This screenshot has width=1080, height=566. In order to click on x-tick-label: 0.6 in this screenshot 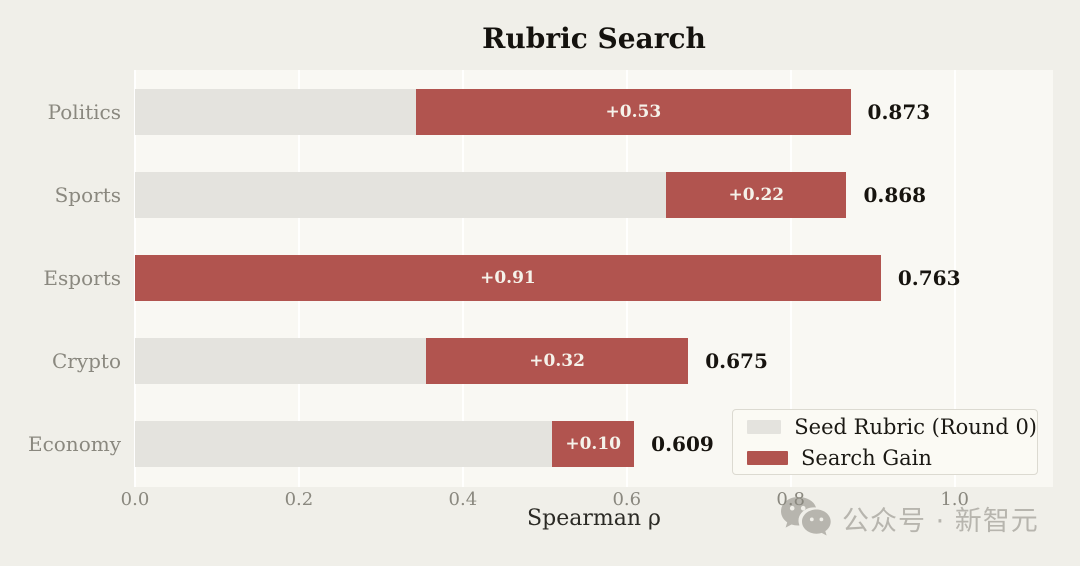, I will do `click(627, 499)`.